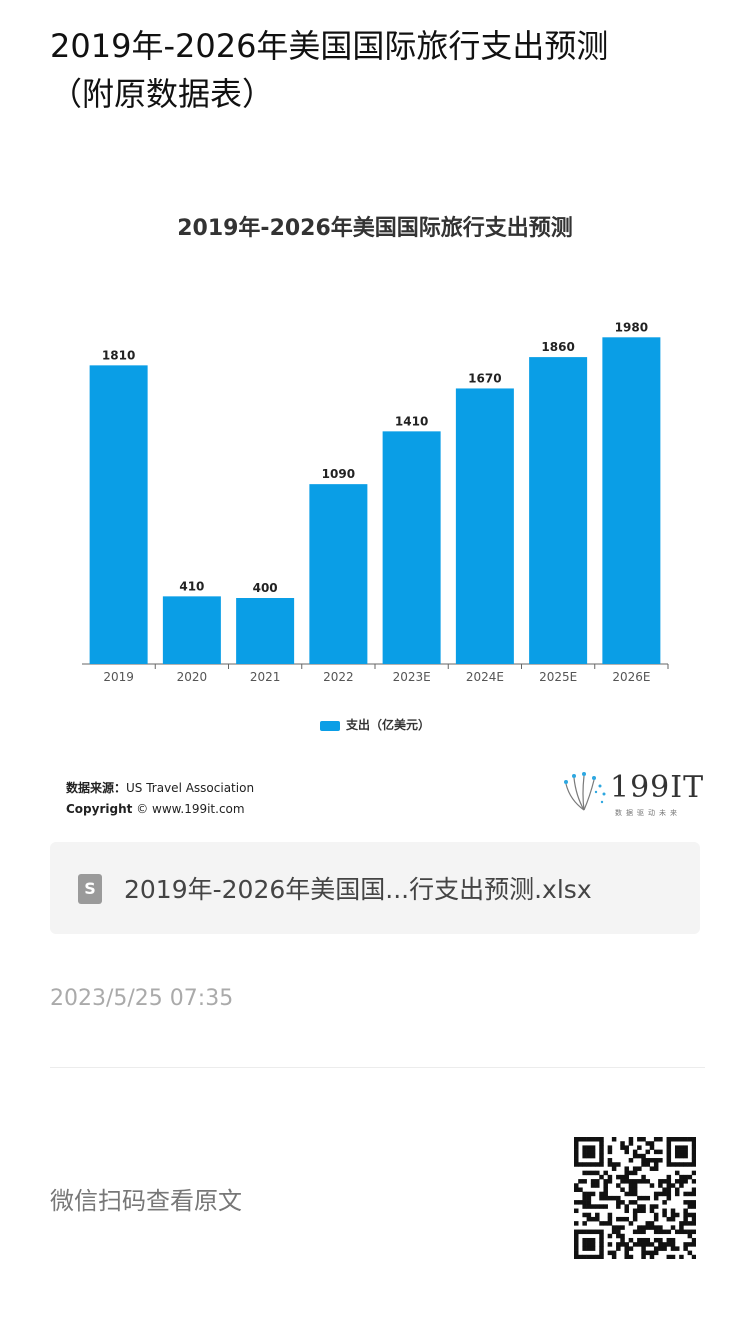  I want to click on bar-2022, so click(338, 574).